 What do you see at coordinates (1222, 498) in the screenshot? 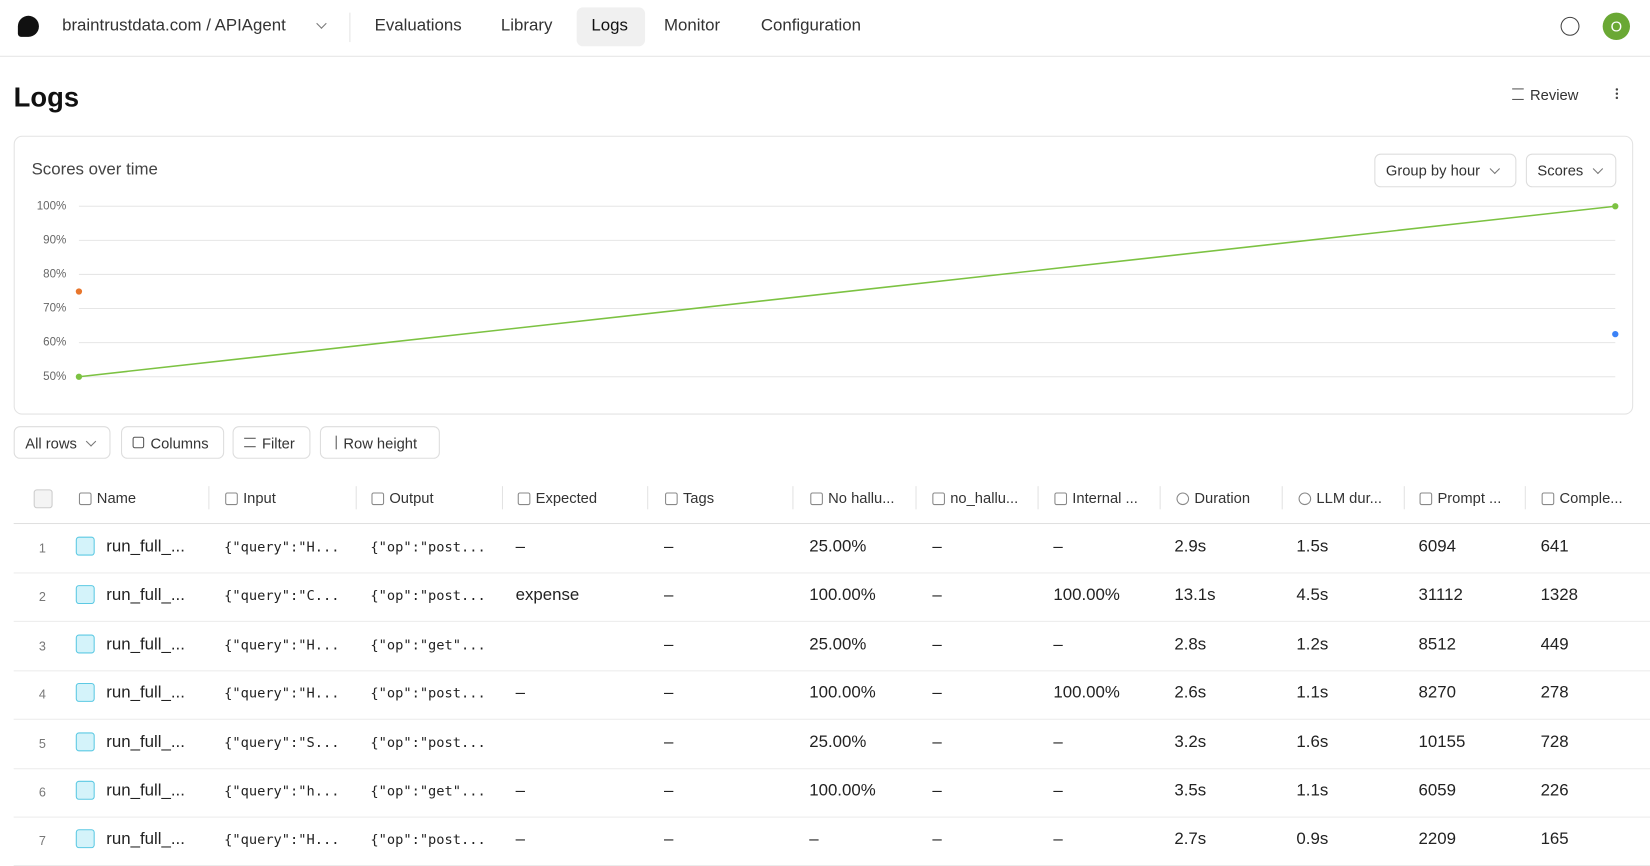
I see `column-header: Duration` at bounding box center [1222, 498].